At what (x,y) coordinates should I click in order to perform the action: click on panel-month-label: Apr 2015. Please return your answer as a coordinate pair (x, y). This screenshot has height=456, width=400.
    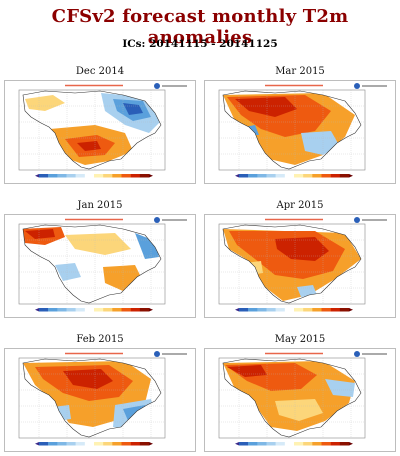
    Looking at the image, I should click on (300, 205).